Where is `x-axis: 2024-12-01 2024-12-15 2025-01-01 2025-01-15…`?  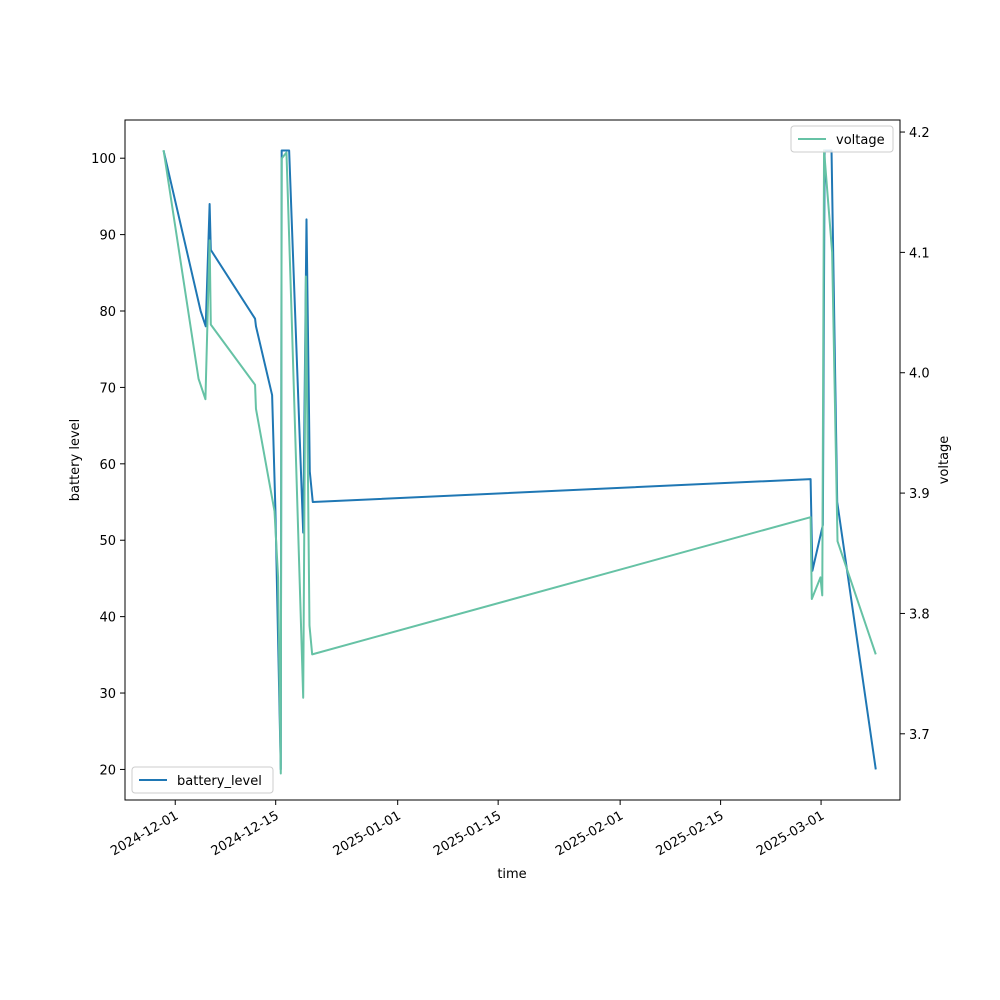
x-axis: 2024-12-01 2024-12-15 2025-01-01 2025-01-15… is located at coordinates (467, 829).